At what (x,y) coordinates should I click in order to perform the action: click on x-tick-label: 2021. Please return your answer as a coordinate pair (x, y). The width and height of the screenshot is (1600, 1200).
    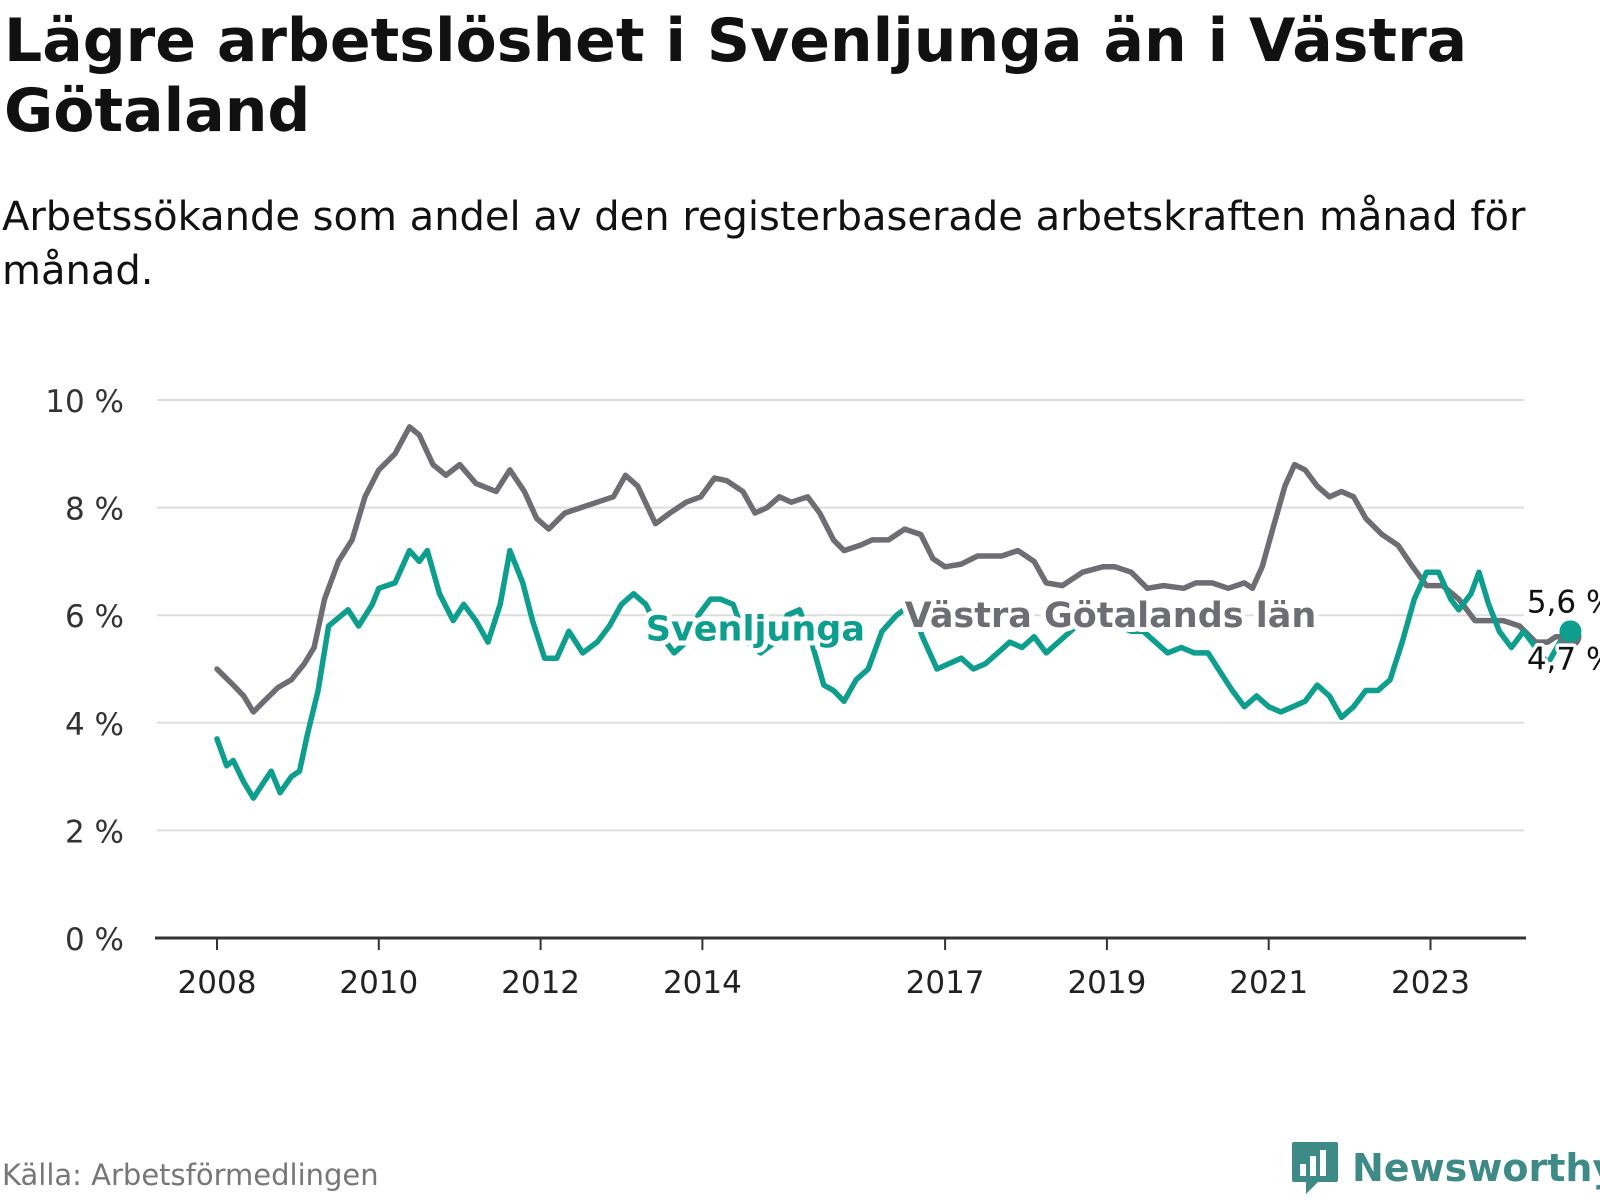
    Looking at the image, I should click on (1268, 983).